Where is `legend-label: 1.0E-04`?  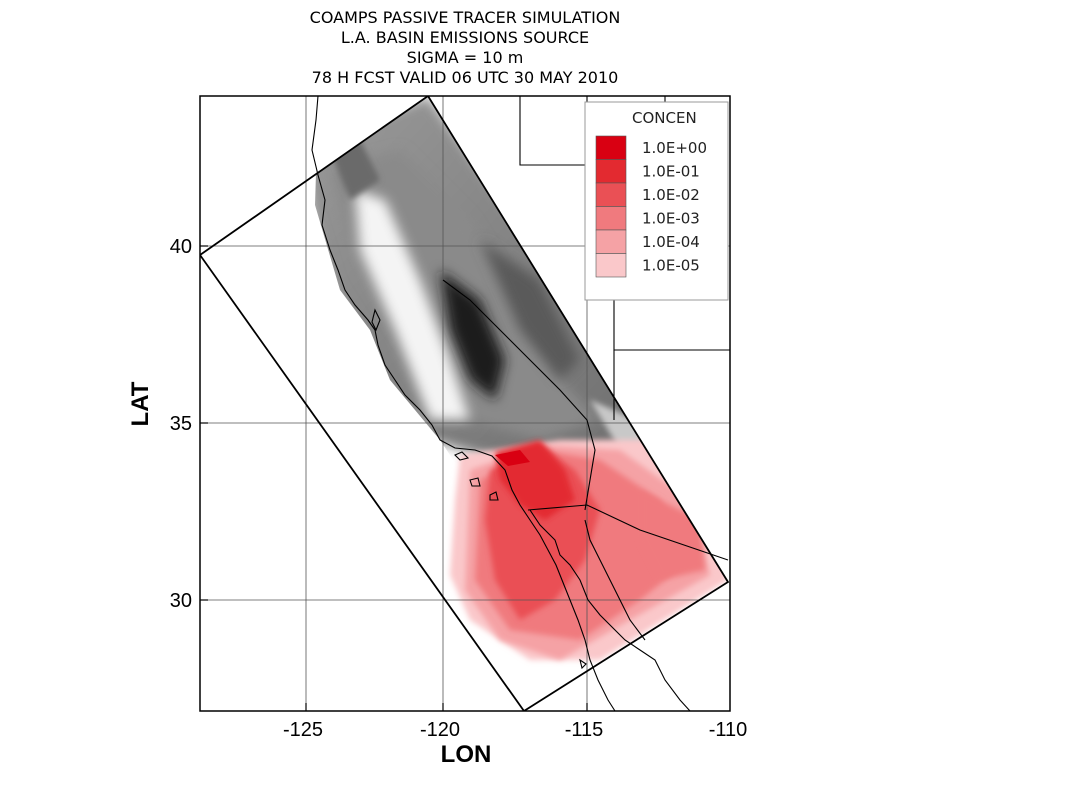 legend-label: 1.0E-04 is located at coordinates (671, 242).